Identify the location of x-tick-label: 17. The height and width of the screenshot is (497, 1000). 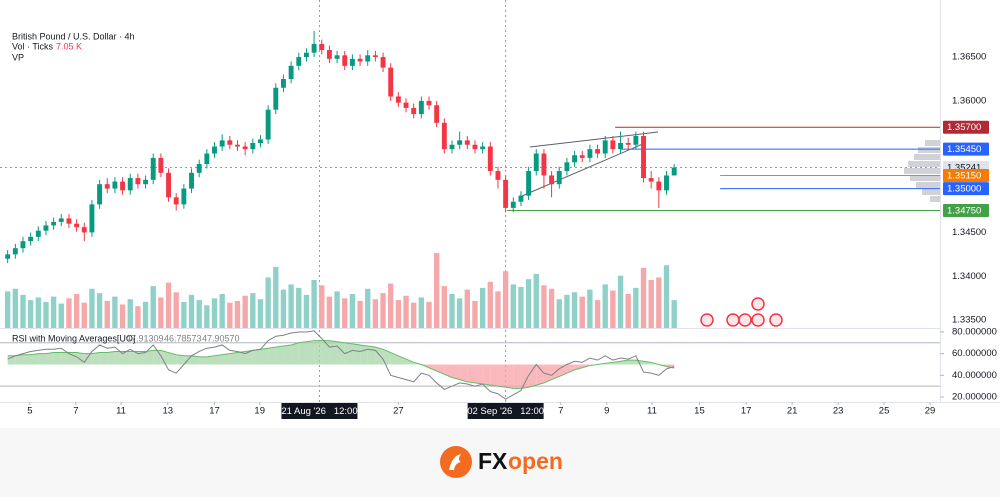
(746, 411).